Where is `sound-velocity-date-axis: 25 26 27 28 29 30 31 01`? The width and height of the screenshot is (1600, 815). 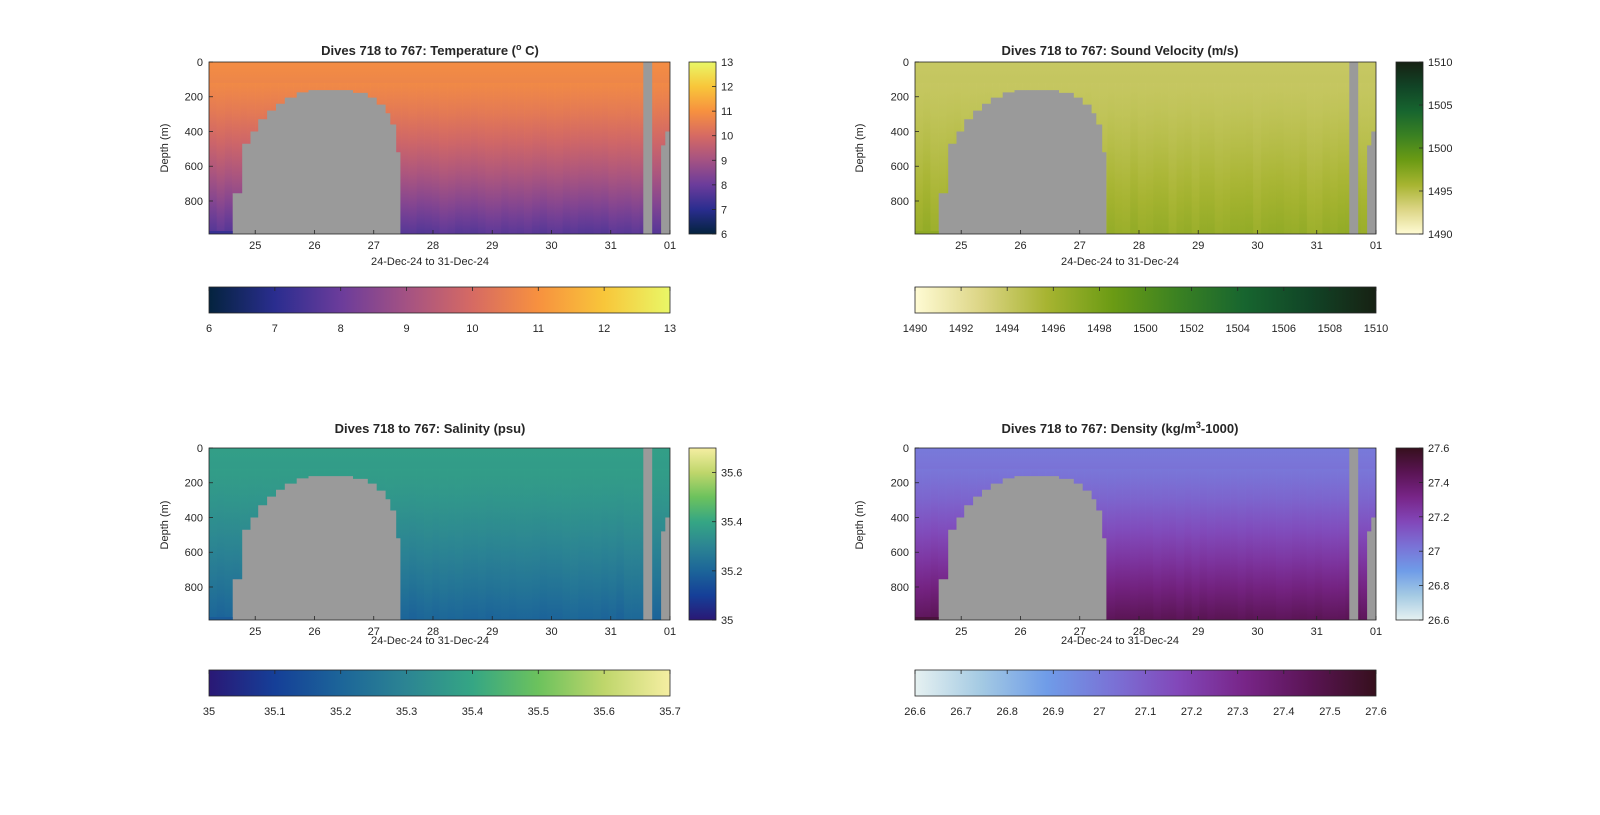 sound-velocity-date-axis: 25 26 27 28 29 30 31 01 is located at coordinates (1168, 241).